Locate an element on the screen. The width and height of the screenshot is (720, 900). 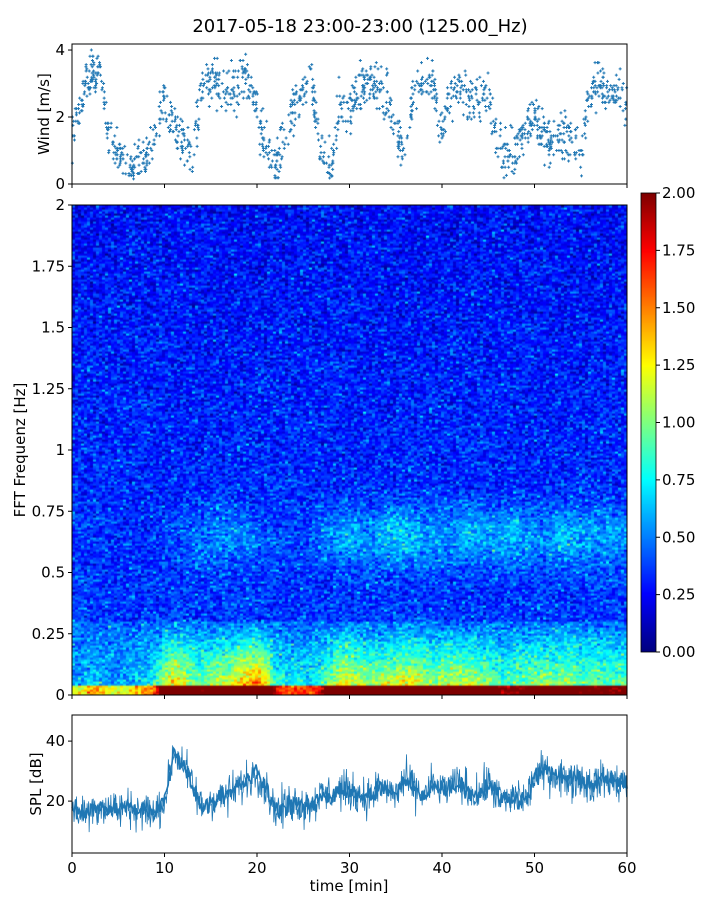
wind-panel: 0 2 4 is located at coordinates (342, 117).